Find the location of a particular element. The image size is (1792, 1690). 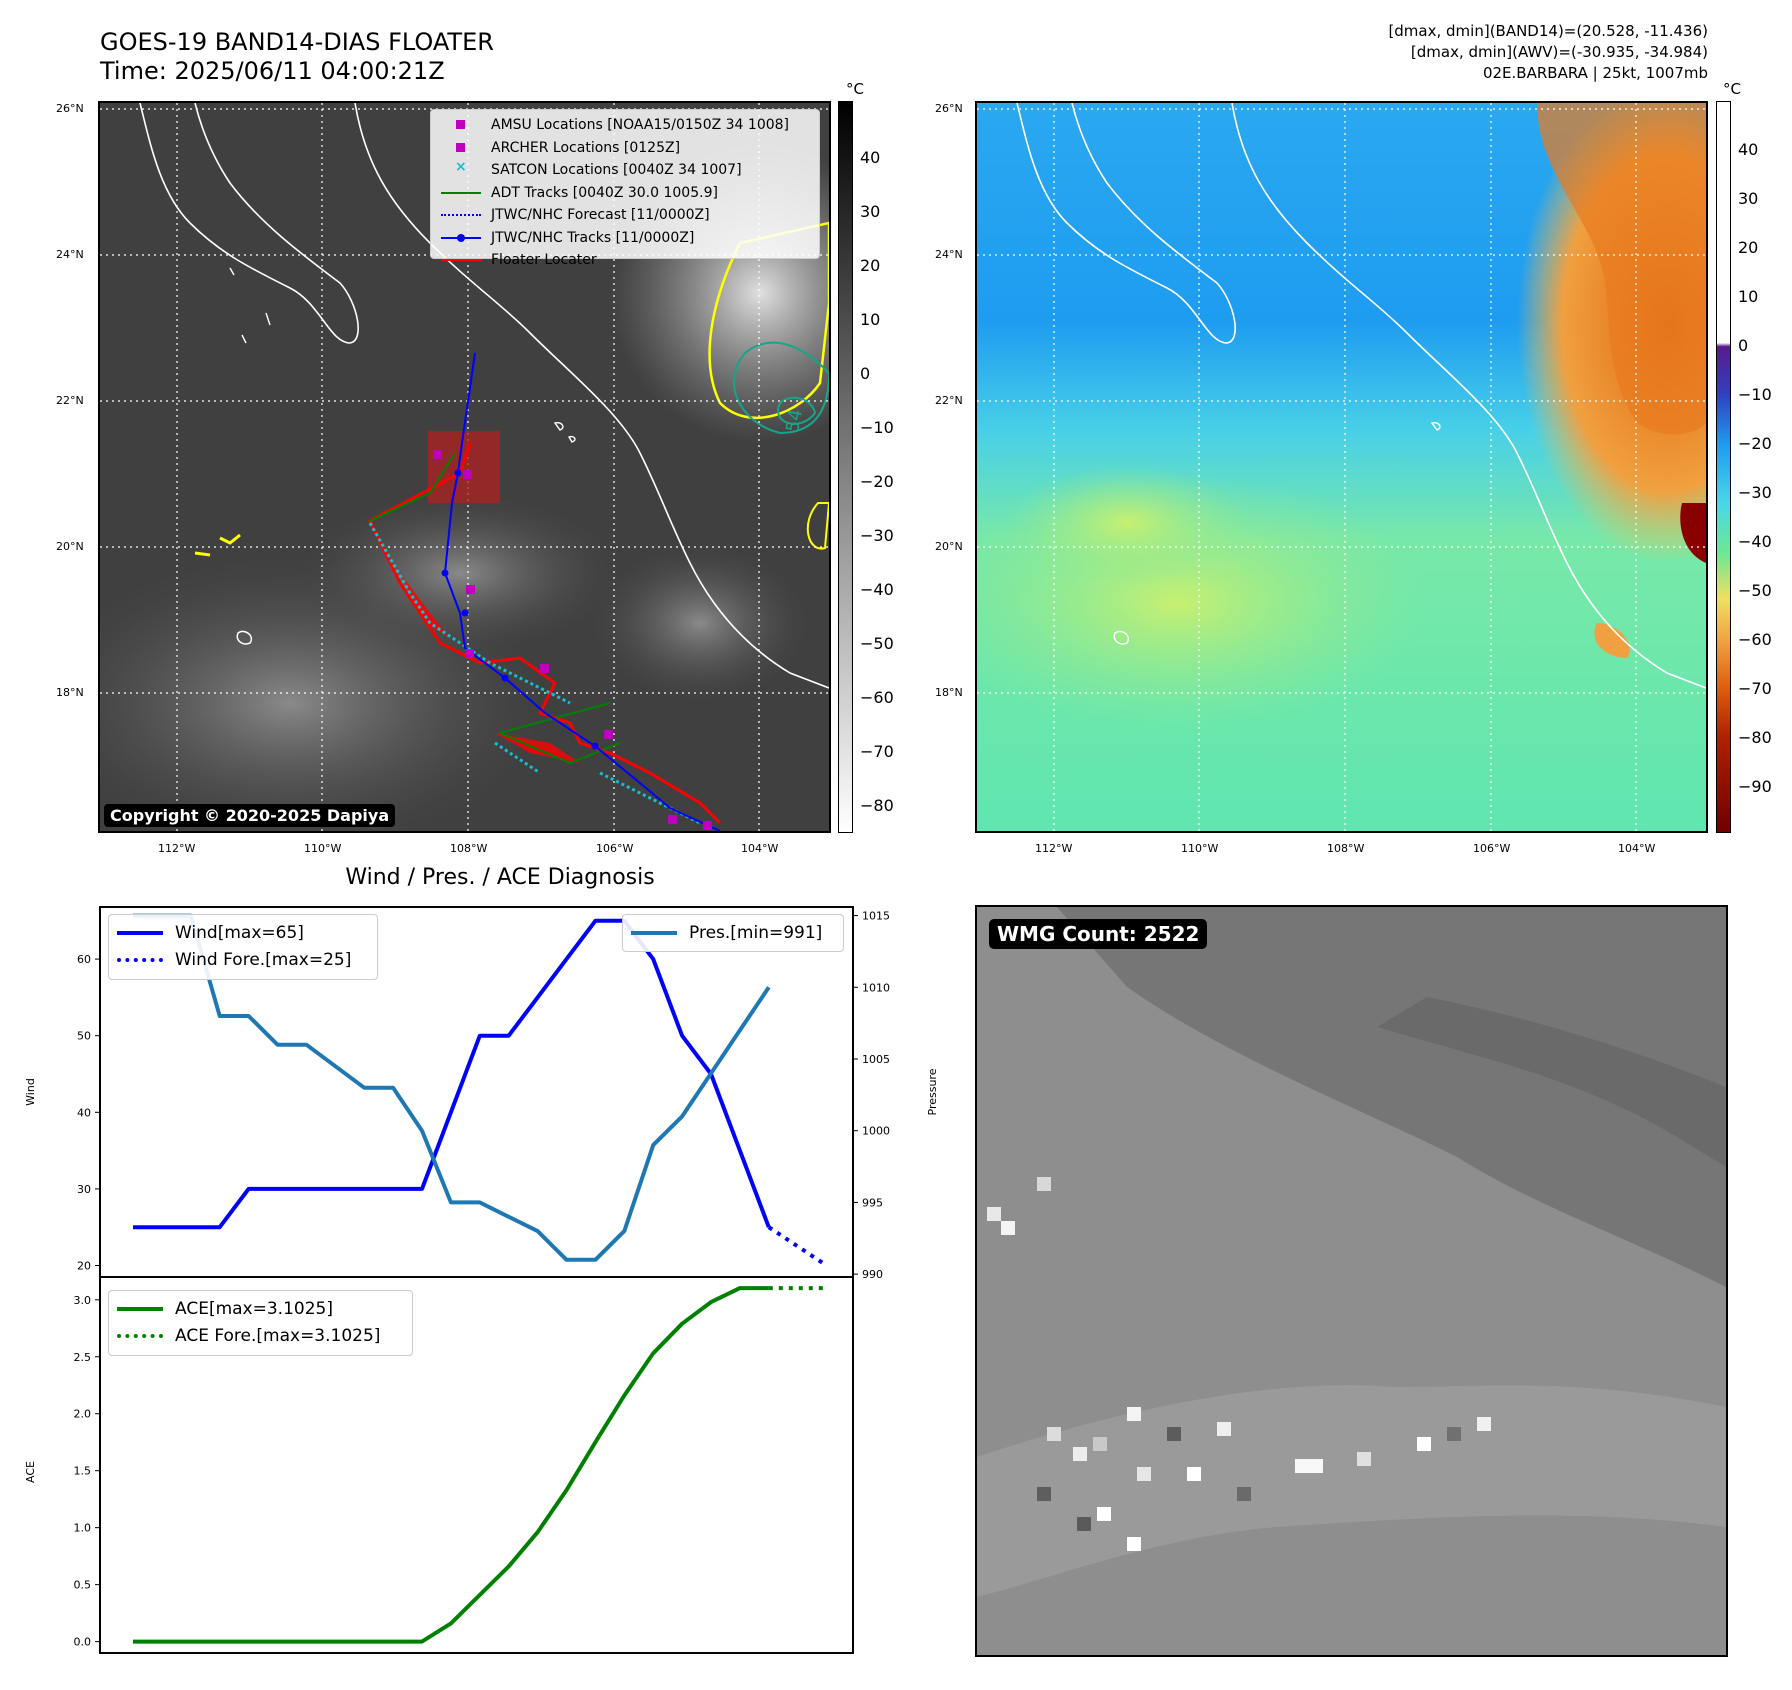

wind-axis-label: Wind is located at coordinates (30, 1092).